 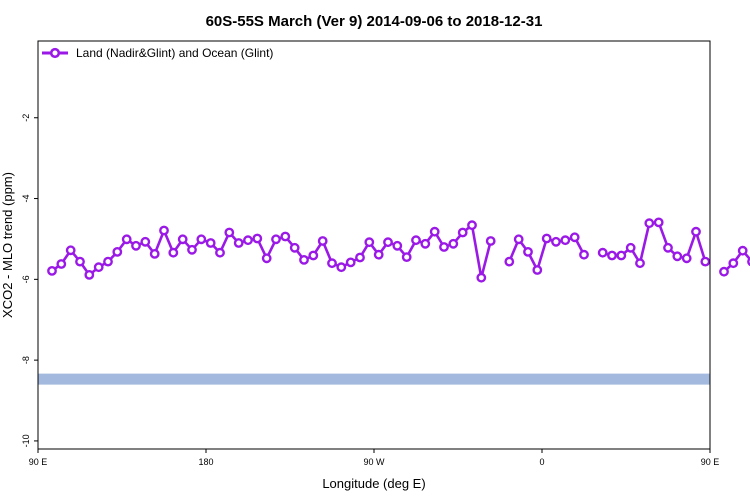 I want to click on y-axis: -10 -8 -6 -4 -2, so click(x=29, y=280).